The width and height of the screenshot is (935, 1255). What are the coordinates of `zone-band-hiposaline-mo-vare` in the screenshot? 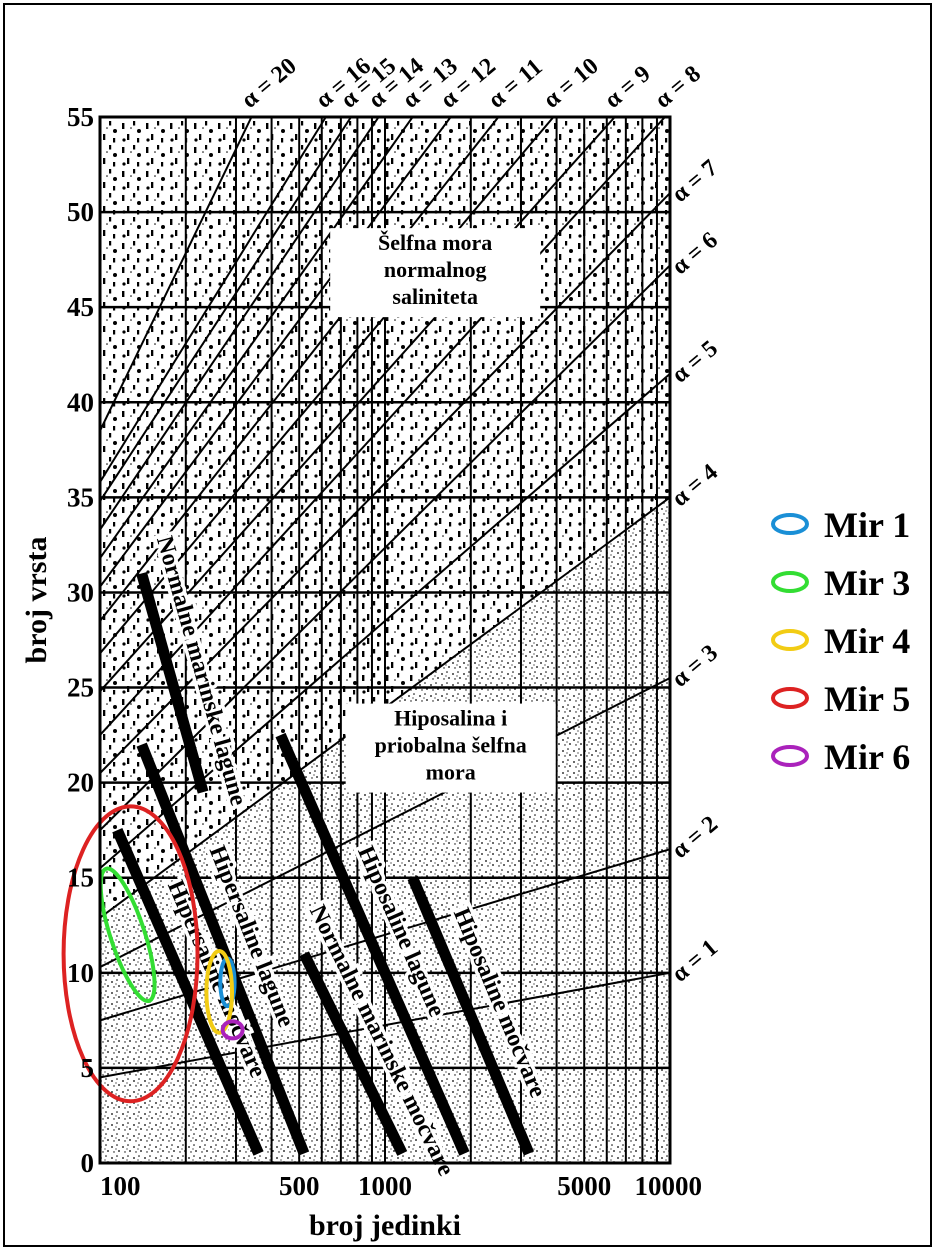 It's located at (471, 1015).